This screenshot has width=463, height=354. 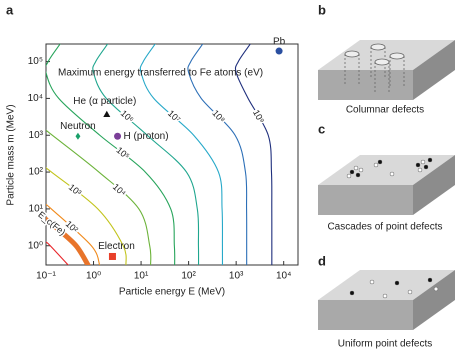 I want to click on y-tick-label: 10⁴, so click(x=35, y=98).